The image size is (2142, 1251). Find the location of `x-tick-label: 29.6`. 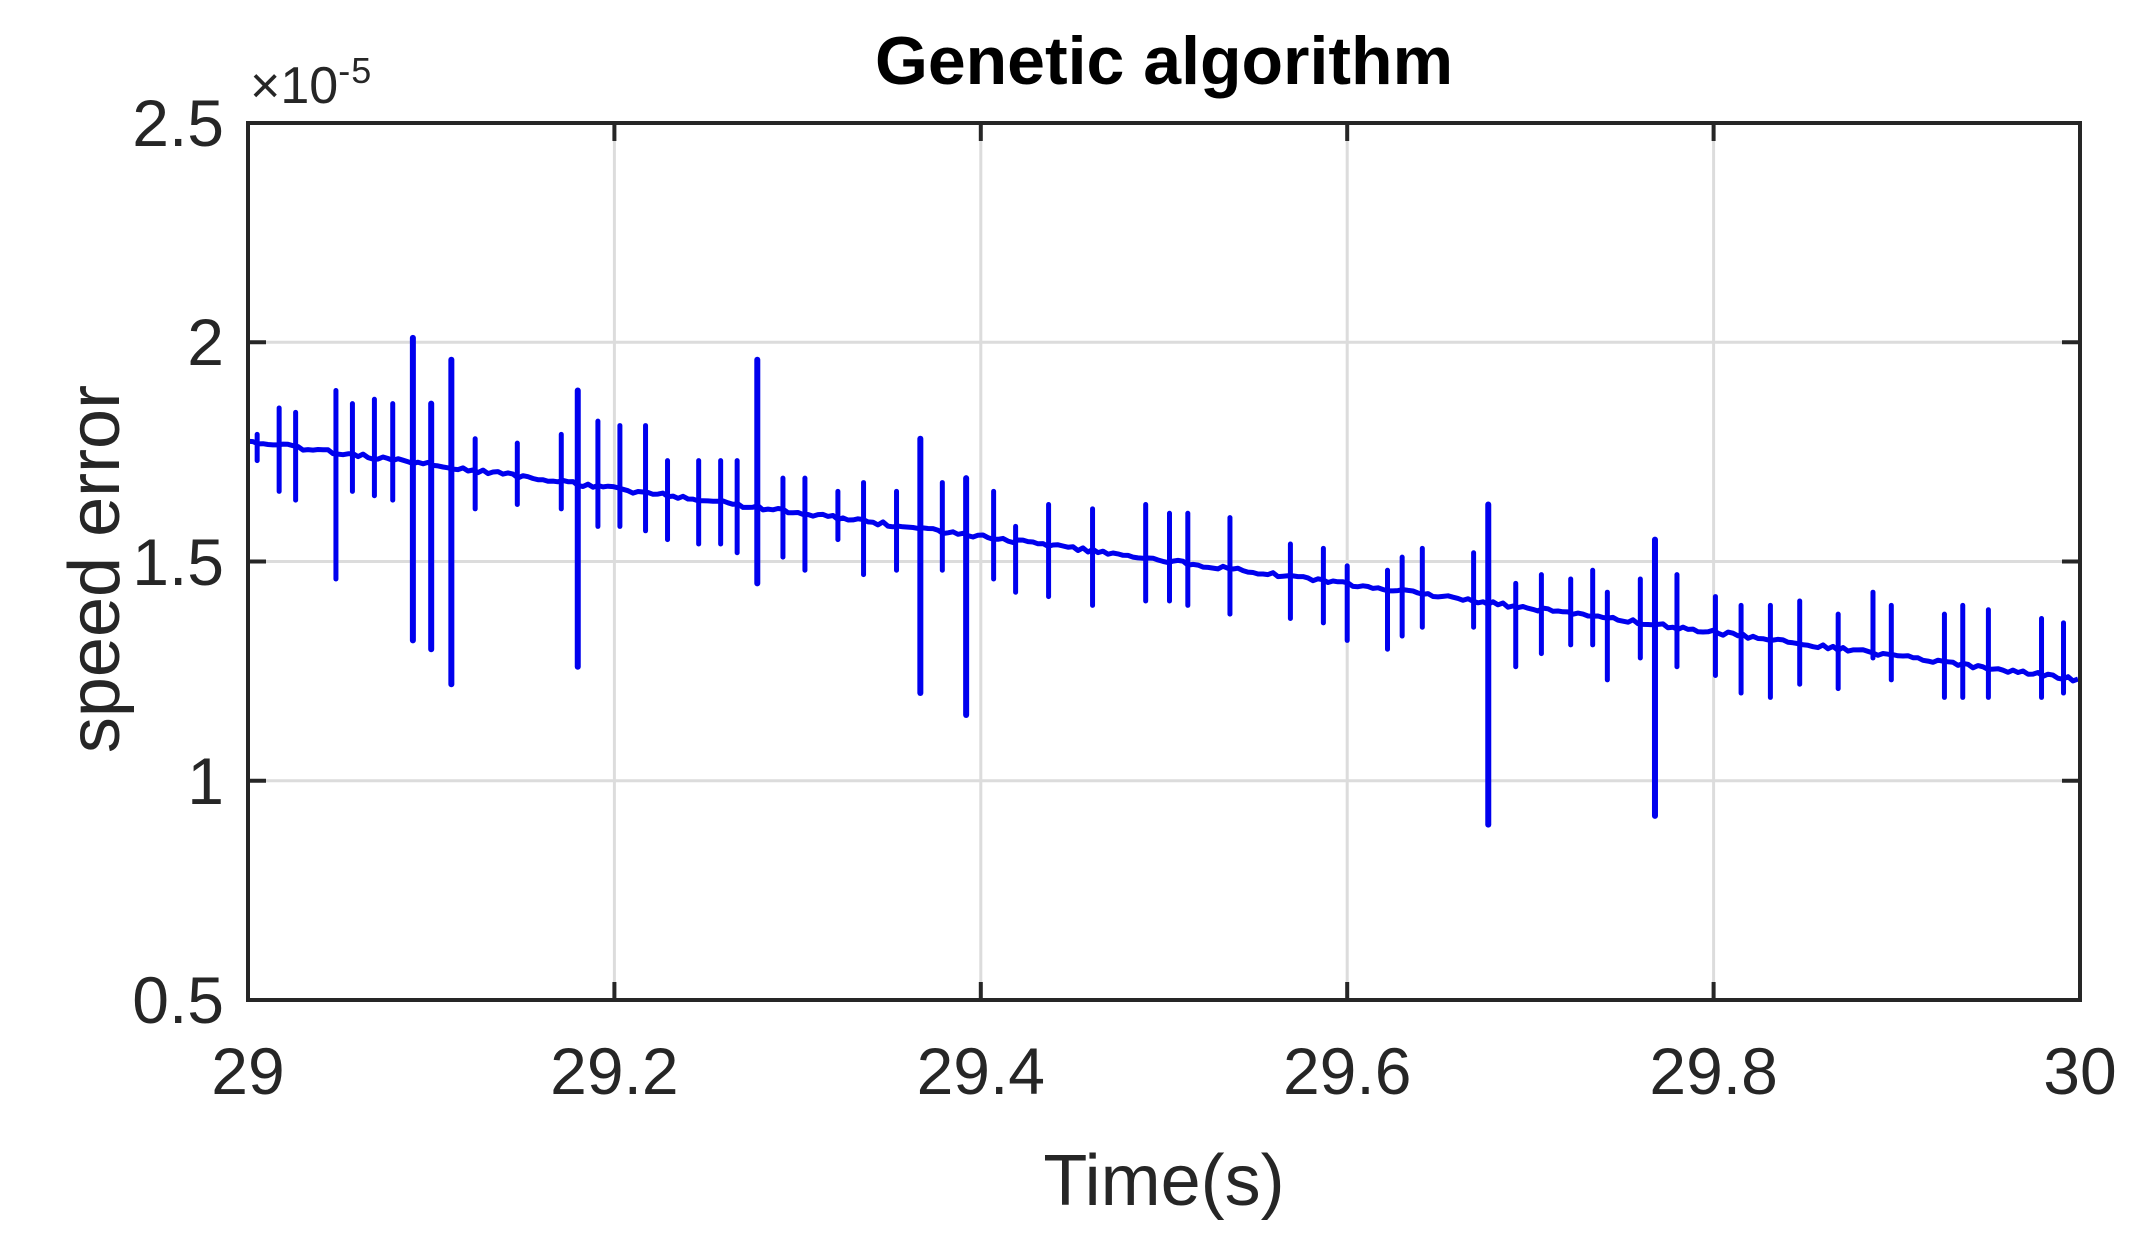

x-tick-label: 29.6 is located at coordinates (1347, 1071).